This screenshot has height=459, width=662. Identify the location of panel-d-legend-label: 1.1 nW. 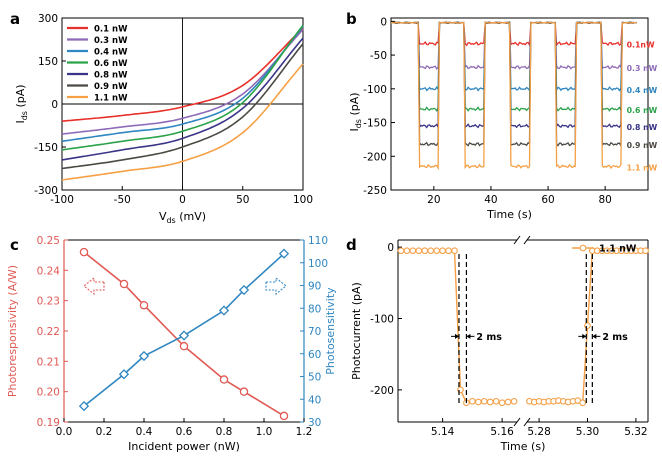
(618, 249).